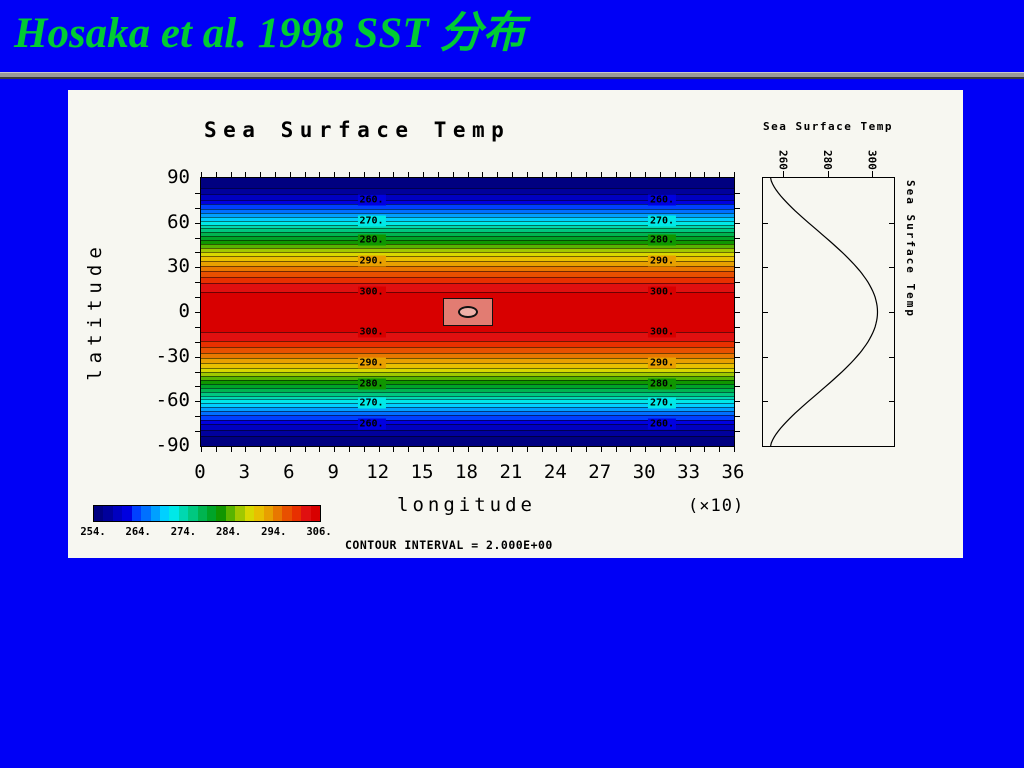 This screenshot has height=768, width=1024. What do you see at coordinates (183, 532) in the screenshot?
I see `colorbar-label: 274.` at bounding box center [183, 532].